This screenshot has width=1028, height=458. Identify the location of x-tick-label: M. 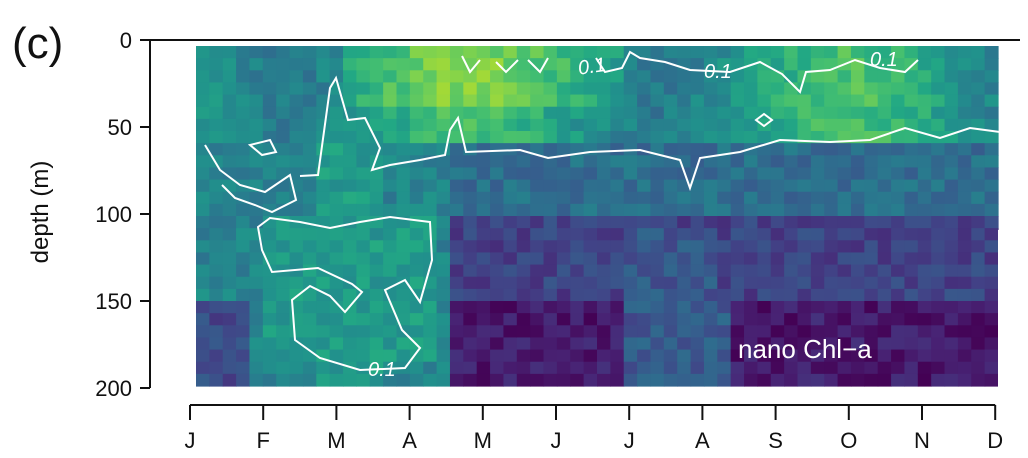
(483, 440).